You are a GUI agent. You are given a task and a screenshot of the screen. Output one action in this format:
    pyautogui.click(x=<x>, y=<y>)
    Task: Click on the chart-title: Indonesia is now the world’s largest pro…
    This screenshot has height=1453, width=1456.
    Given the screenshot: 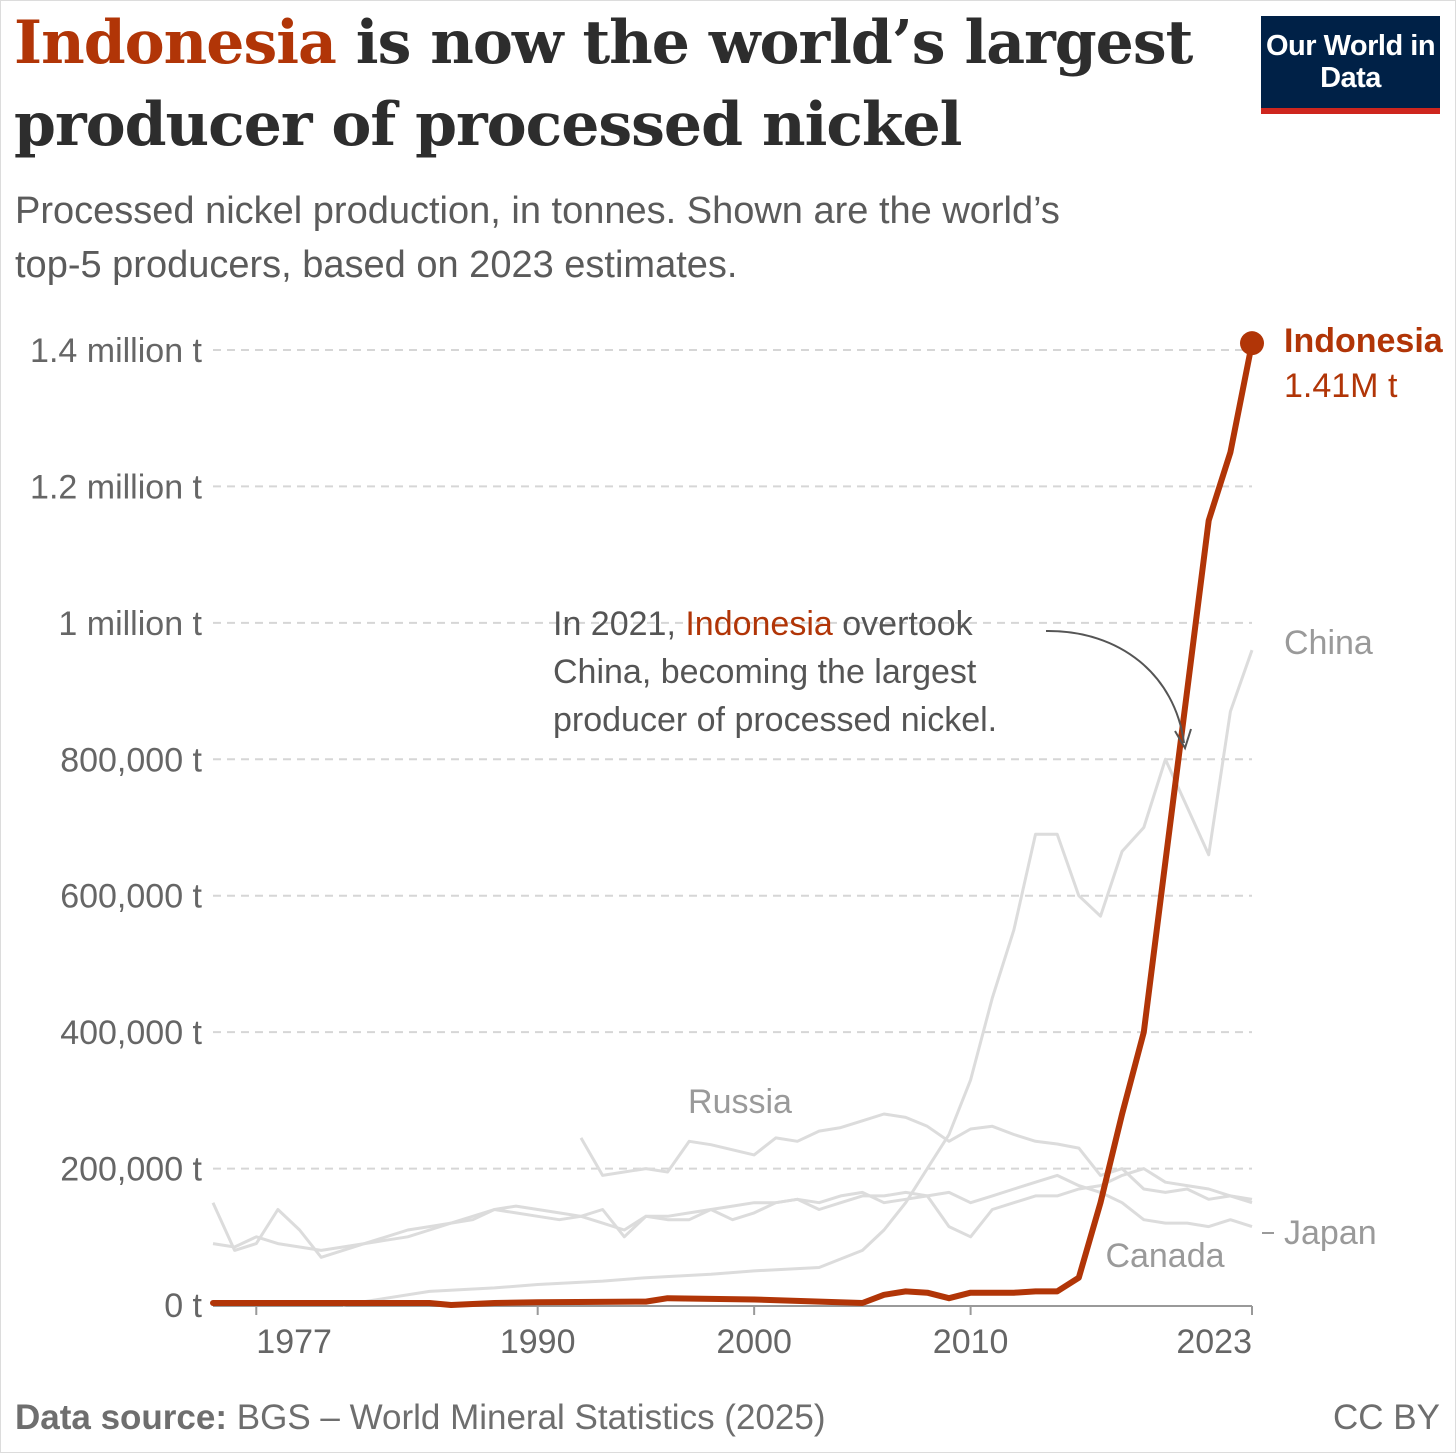 What is the action you would take?
    pyautogui.click(x=614, y=84)
    